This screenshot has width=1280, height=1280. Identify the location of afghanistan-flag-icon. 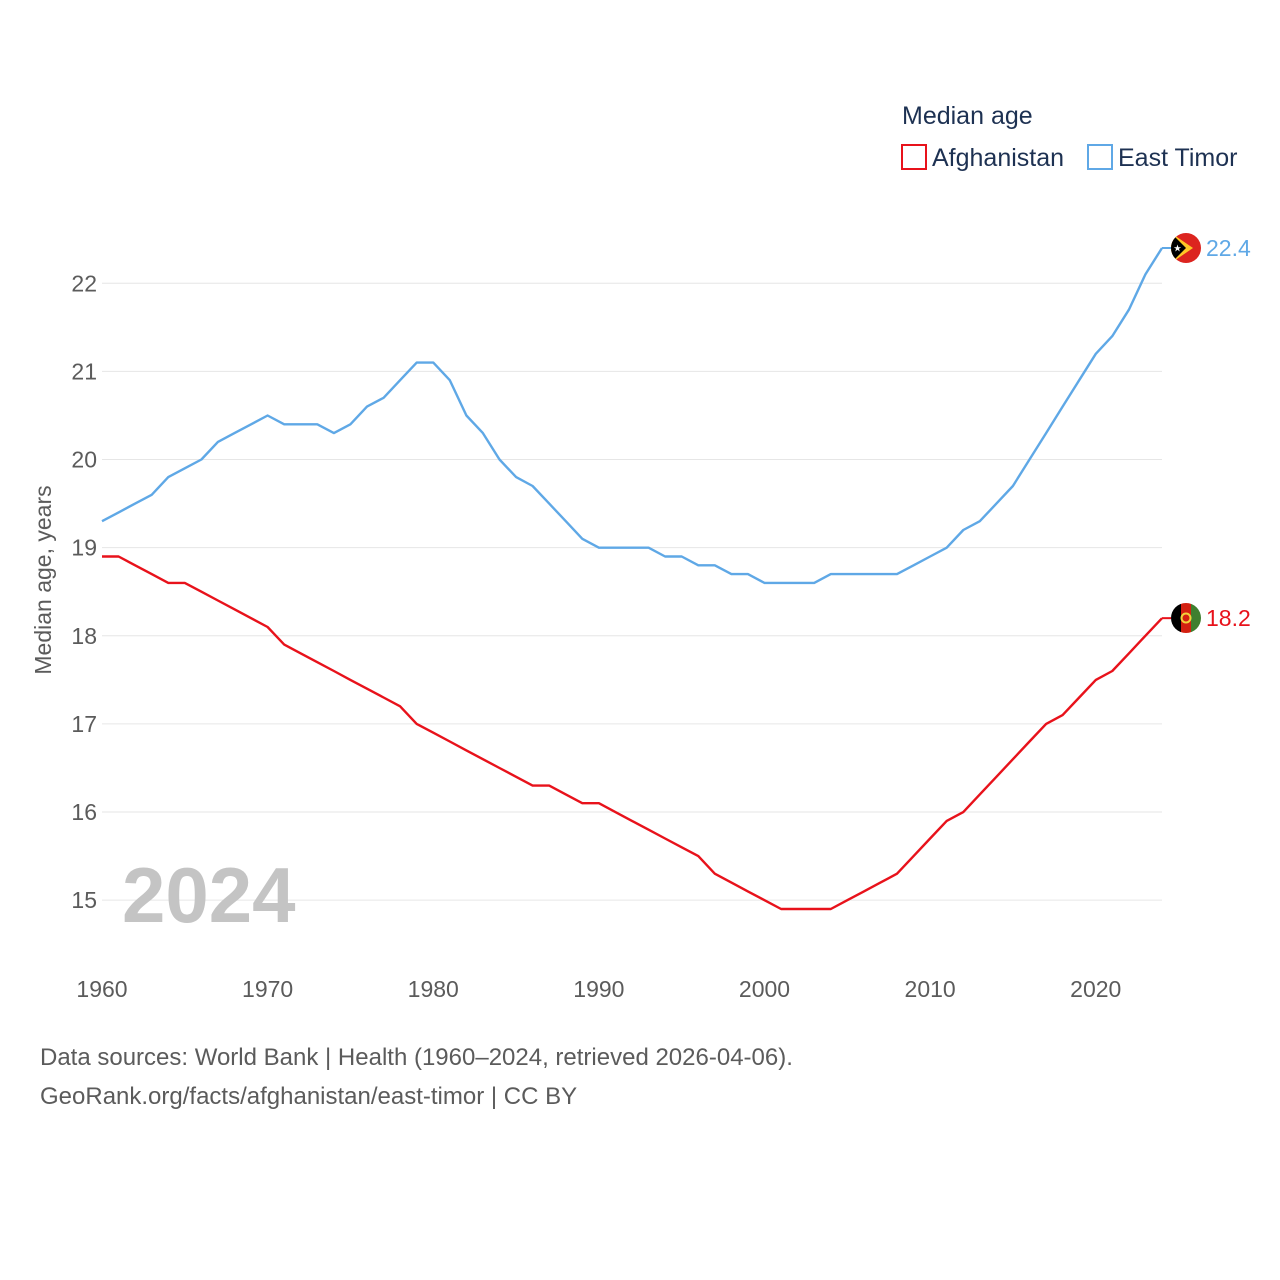
(1186, 618).